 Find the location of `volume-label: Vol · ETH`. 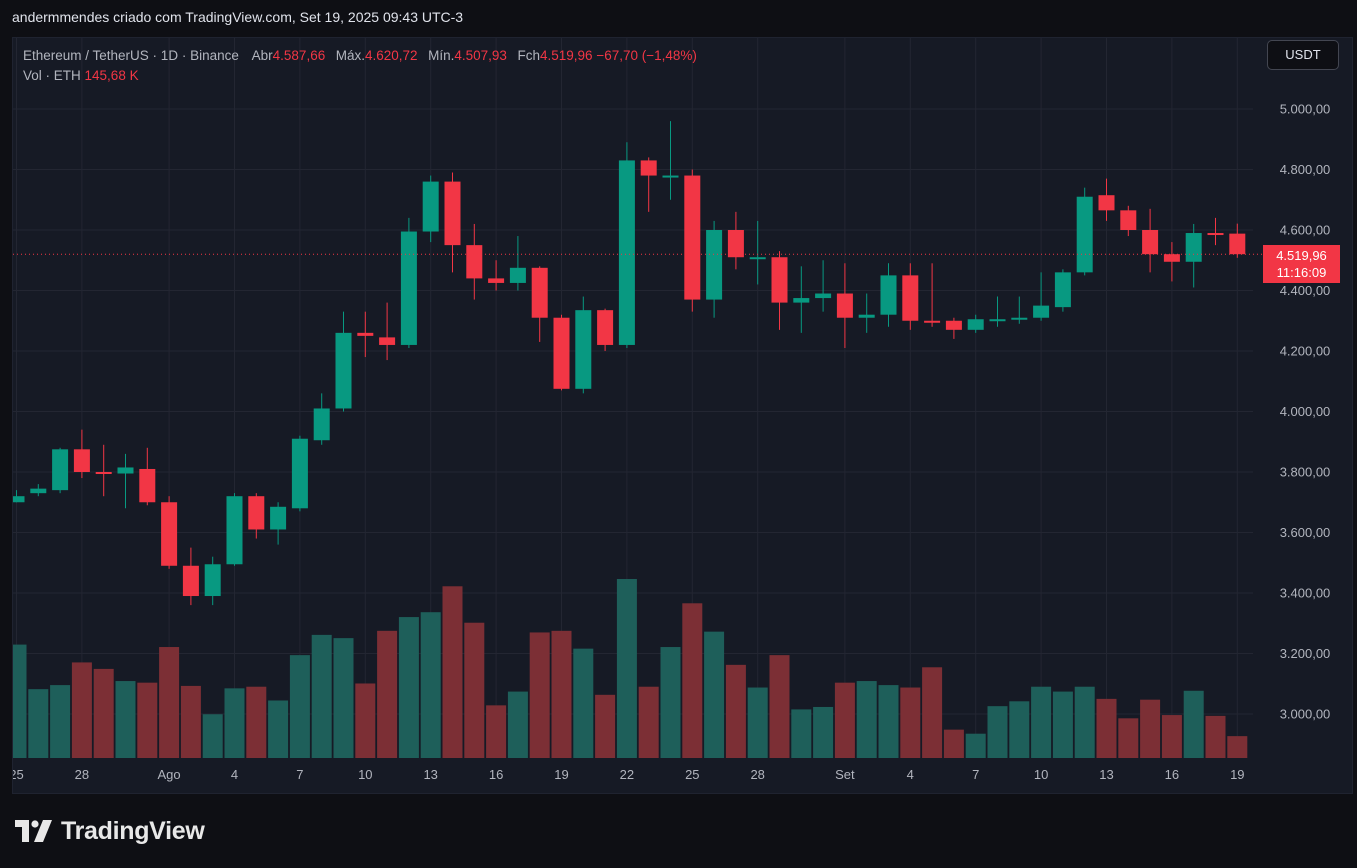

volume-label: Vol · ETH is located at coordinates (52, 75).